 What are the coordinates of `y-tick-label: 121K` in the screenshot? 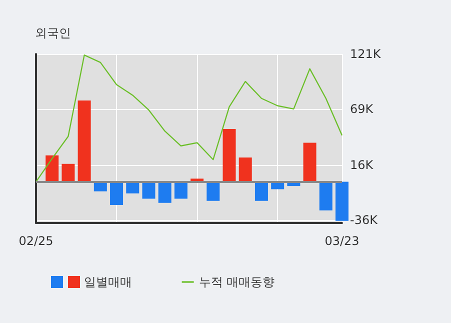 It's located at (366, 54).